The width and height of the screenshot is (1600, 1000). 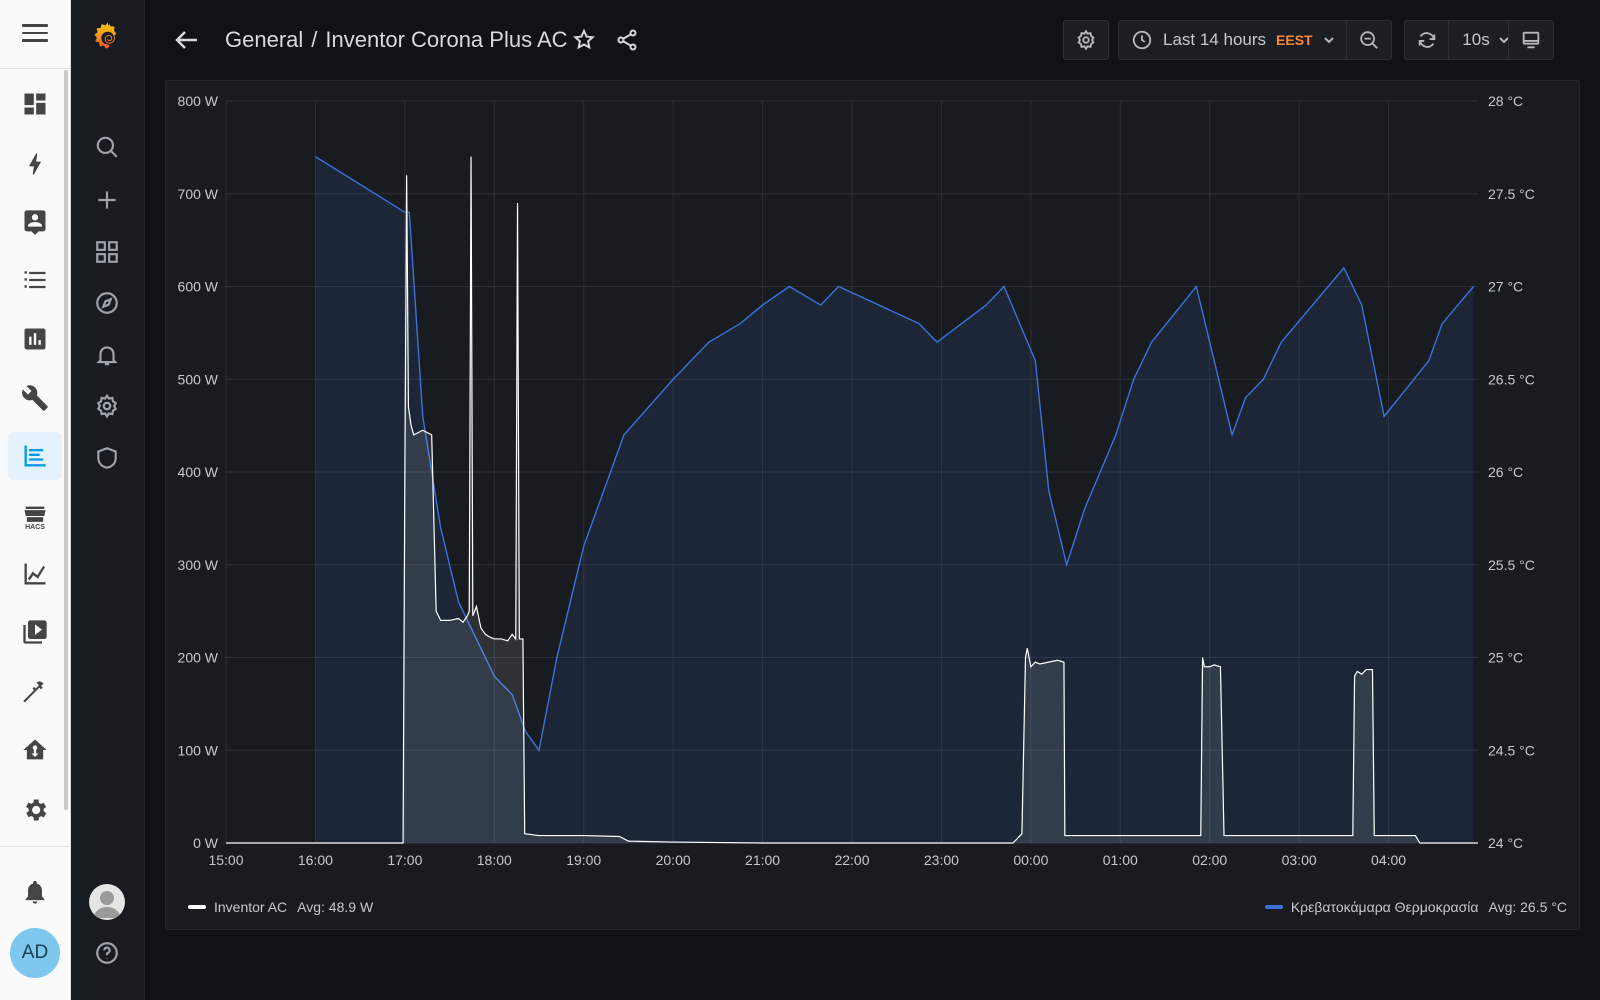 What do you see at coordinates (107, 355) in the screenshot?
I see `alerting-icon` at bounding box center [107, 355].